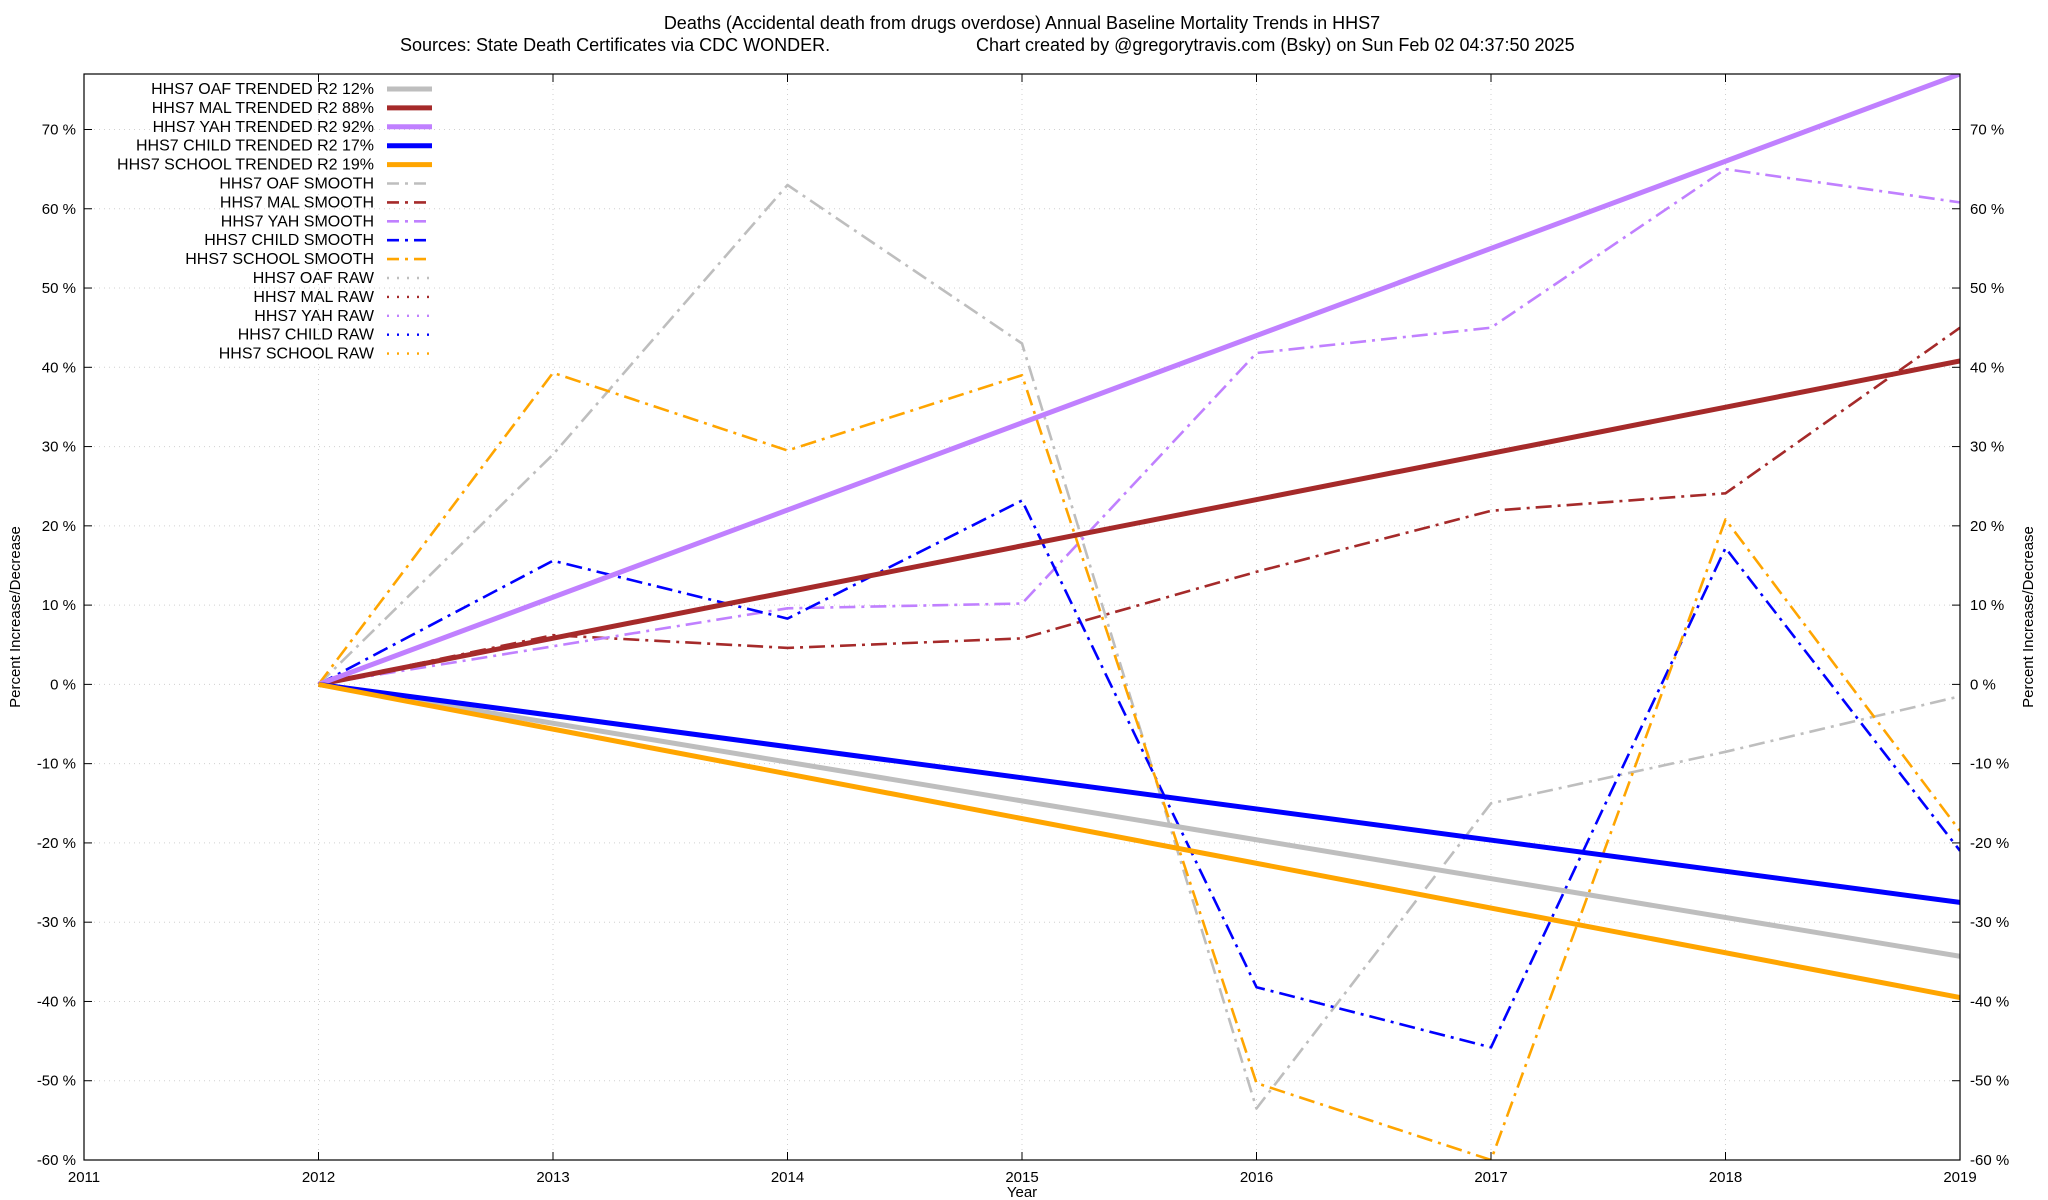 This screenshot has height=1200, width=2048. What do you see at coordinates (245, 165) in the screenshot?
I see `legend-label: HHS7 SCHOOL TRENDED R2 19%` at bounding box center [245, 165].